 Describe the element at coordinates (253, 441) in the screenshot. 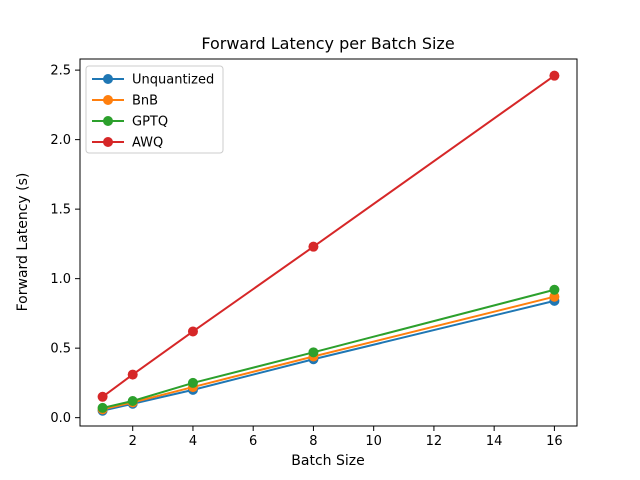

I see `x-tick-label: 6` at that location.